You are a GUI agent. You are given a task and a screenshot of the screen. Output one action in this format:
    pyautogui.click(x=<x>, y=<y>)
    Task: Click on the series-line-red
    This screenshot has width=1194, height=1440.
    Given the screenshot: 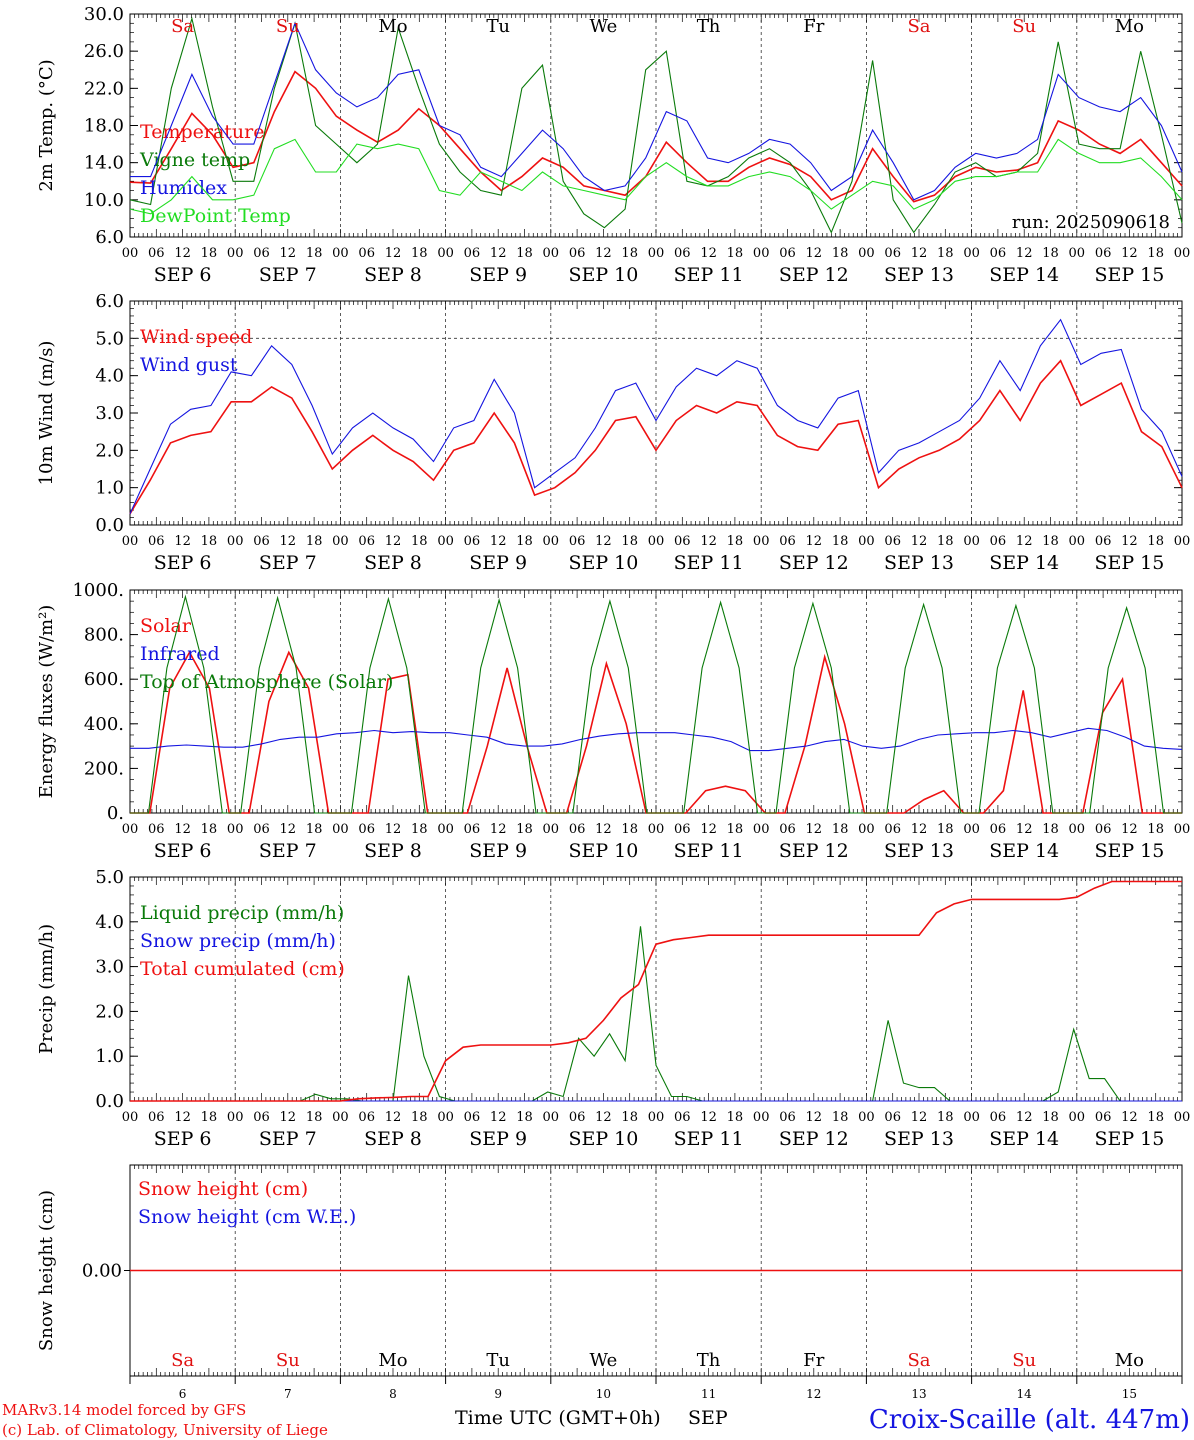 What is the action you would take?
    pyautogui.click(x=656, y=437)
    